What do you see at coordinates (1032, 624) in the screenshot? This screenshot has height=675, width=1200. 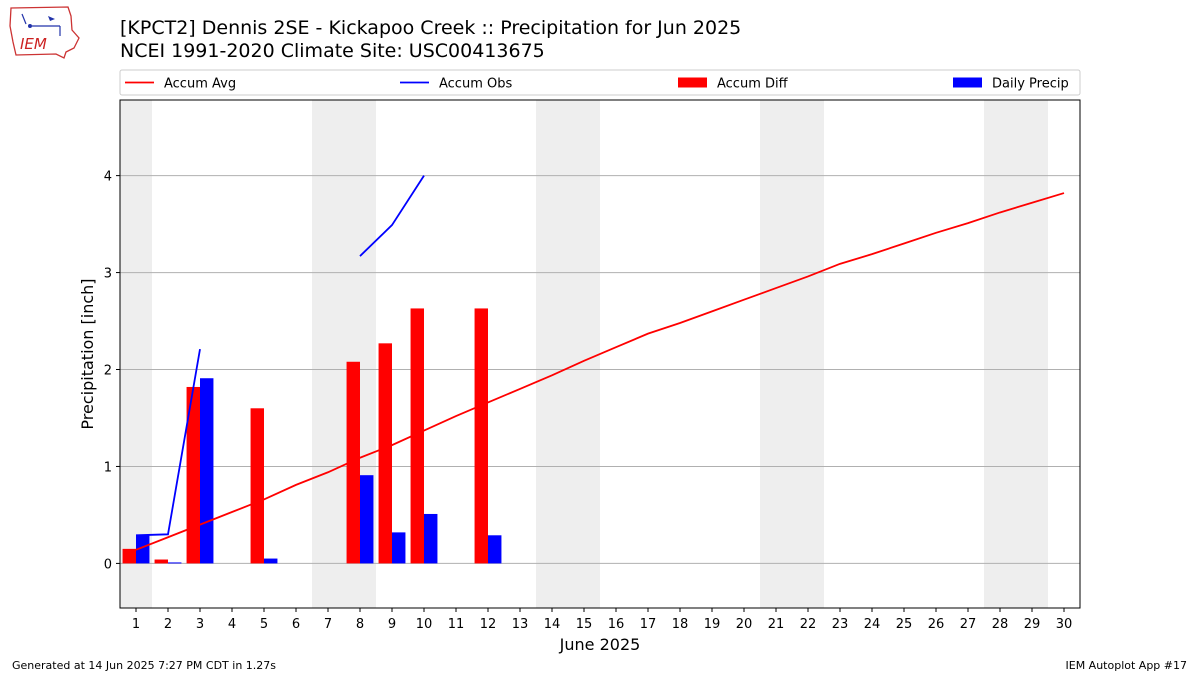 I see `x-tick-label: 29` at bounding box center [1032, 624].